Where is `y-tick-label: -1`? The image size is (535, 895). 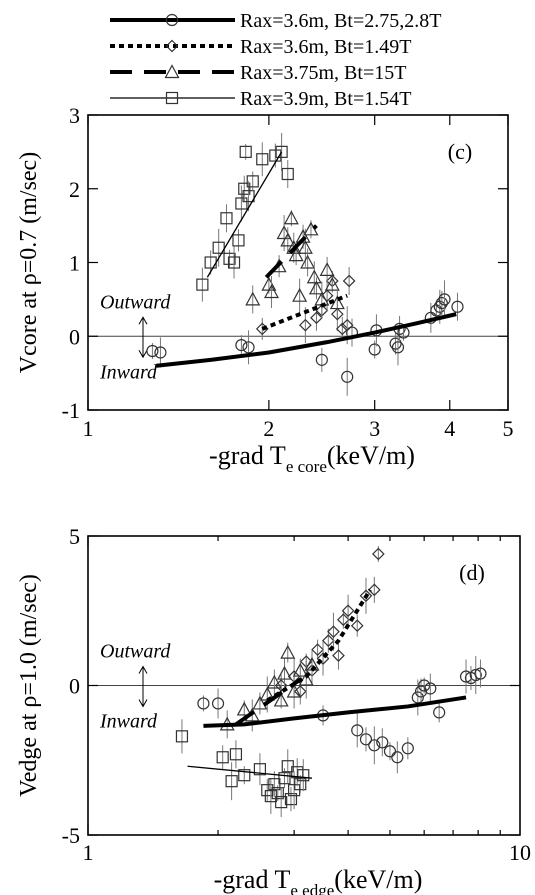 y-tick-label: -1 is located at coordinates (71, 410).